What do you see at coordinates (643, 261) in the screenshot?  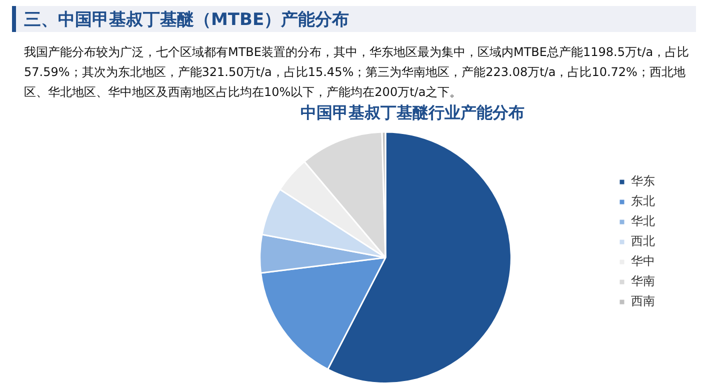 I see `legend-label: 华中` at bounding box center [643, 261].